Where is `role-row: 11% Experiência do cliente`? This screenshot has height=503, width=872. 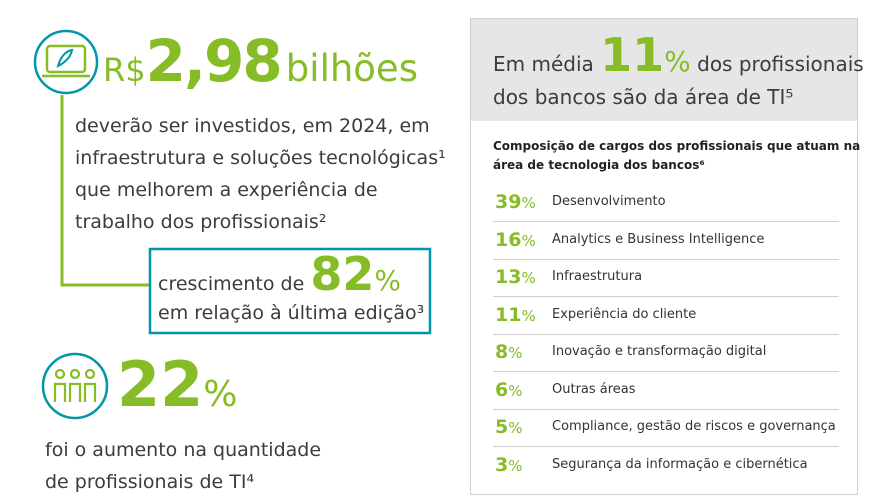
role-row: 11% Experiência do cliente is located at coordinates (666, 315).